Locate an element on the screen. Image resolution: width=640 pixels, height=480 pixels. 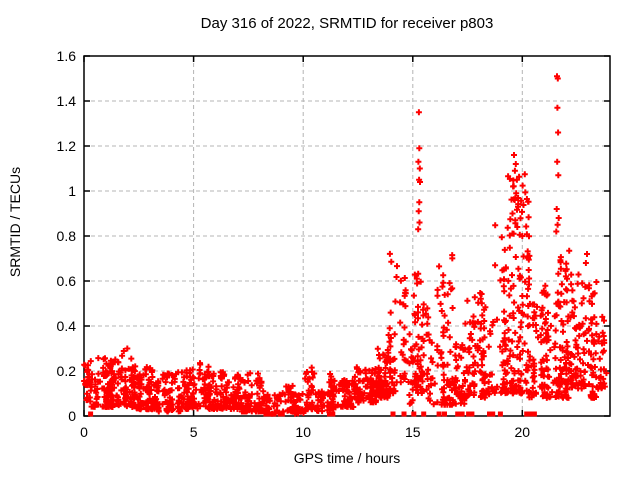
y-tick-label: 1.6 is located at coordinates (67, 56).